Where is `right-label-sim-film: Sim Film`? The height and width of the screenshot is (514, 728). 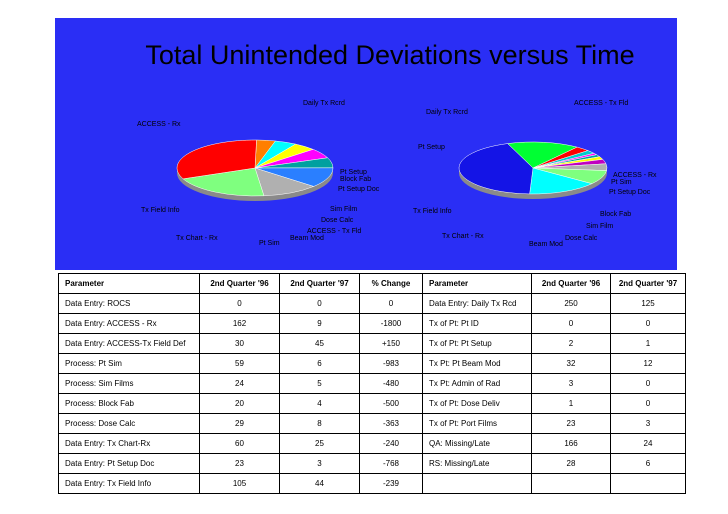 right-label-sim-film: Sim Film is located at coordinates (599, 226).